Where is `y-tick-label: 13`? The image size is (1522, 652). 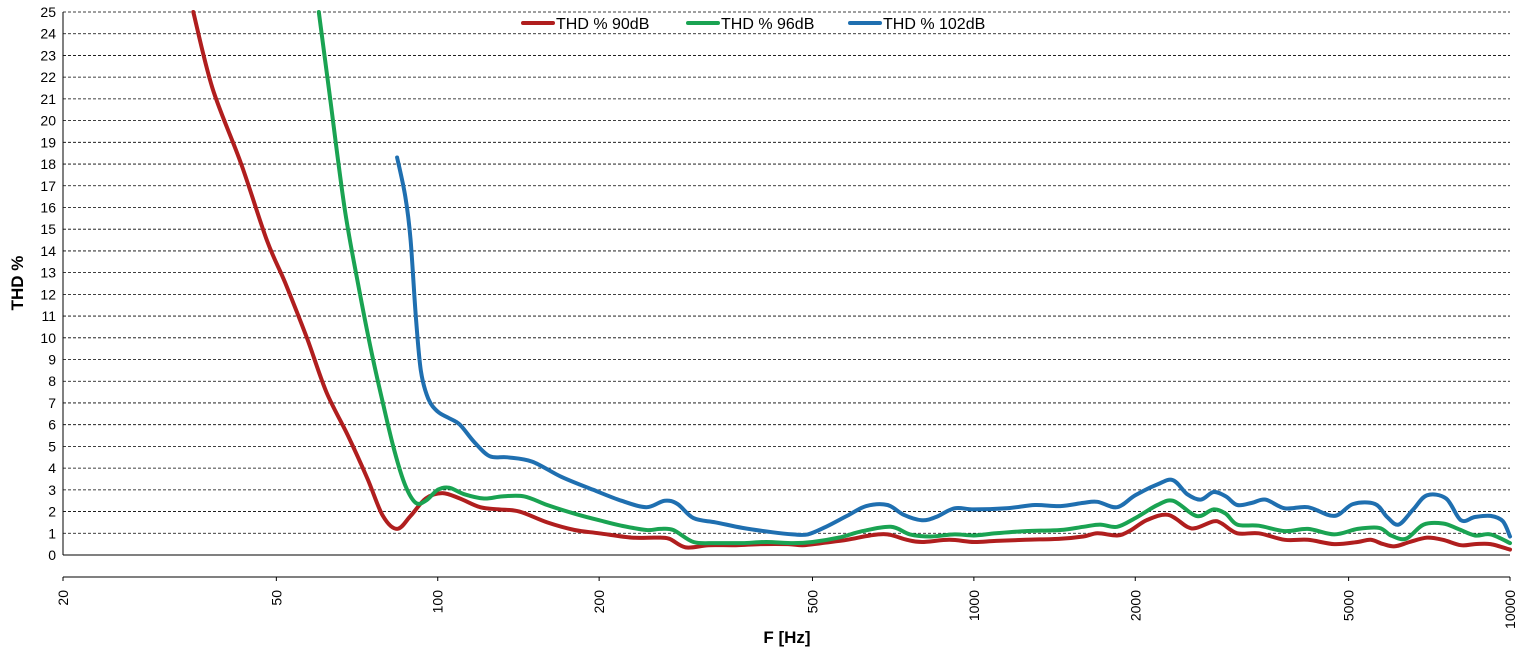
y-tick-label: 13 is located at coordinates (48, 273).